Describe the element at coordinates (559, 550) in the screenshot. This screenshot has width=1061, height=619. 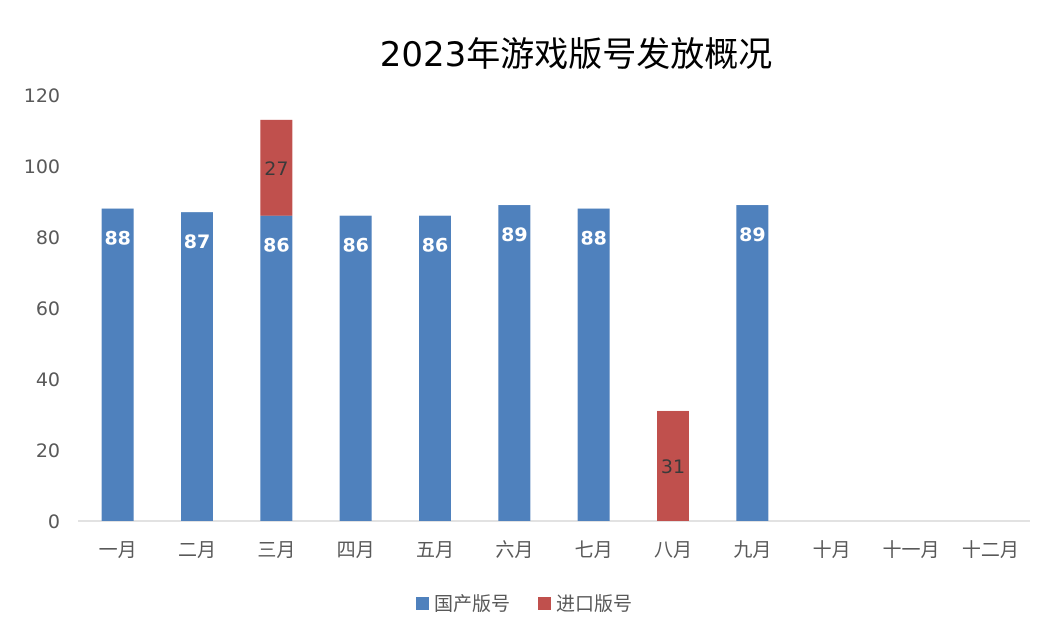
I see `x-axis: 一月 二月 三月 四月 五月 六月 七月 八月 九月 十月 十一月 十二月` at that location.